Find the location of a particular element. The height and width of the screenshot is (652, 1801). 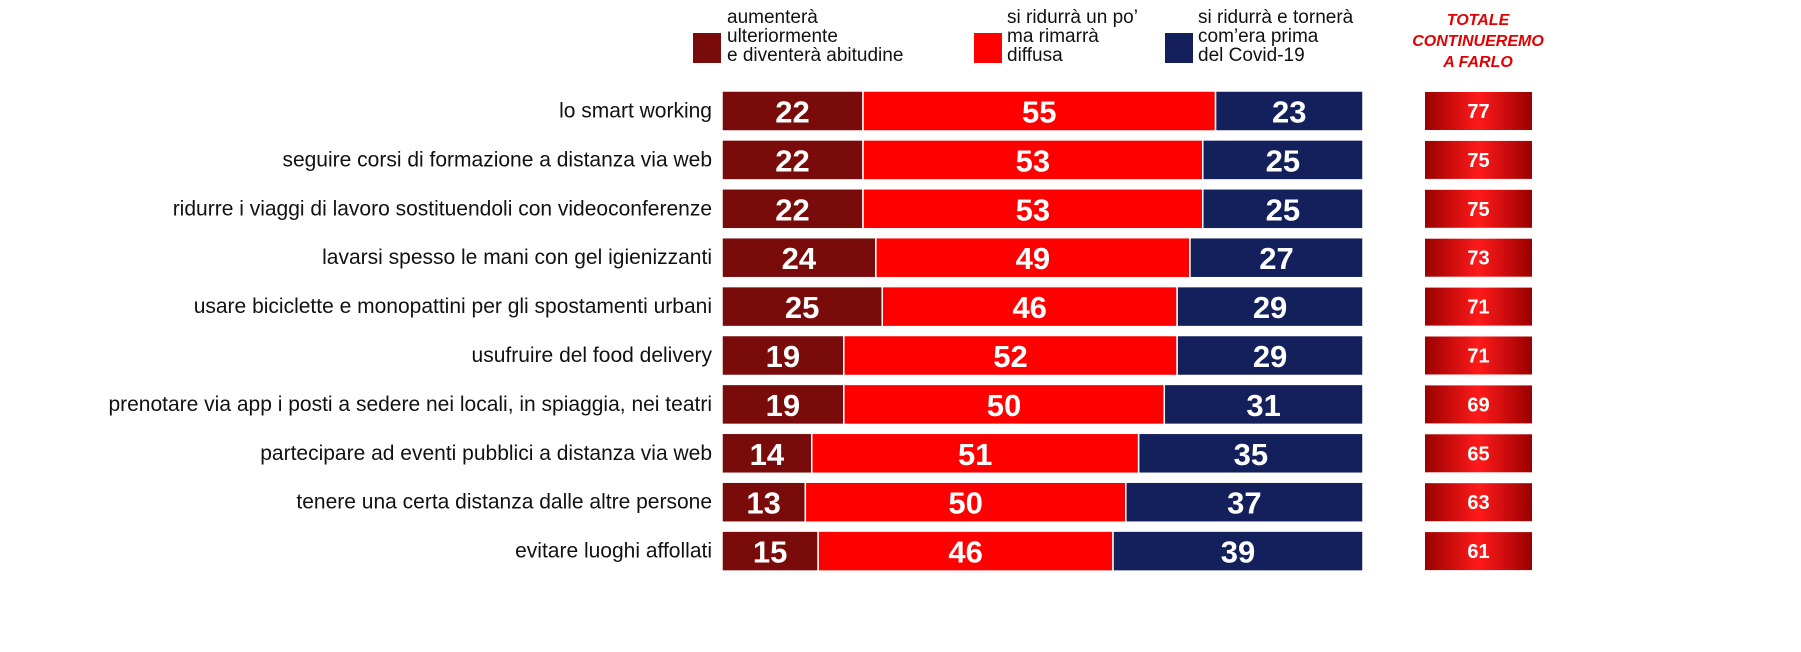

value-label: 14 is located at coordinates (767, 454).